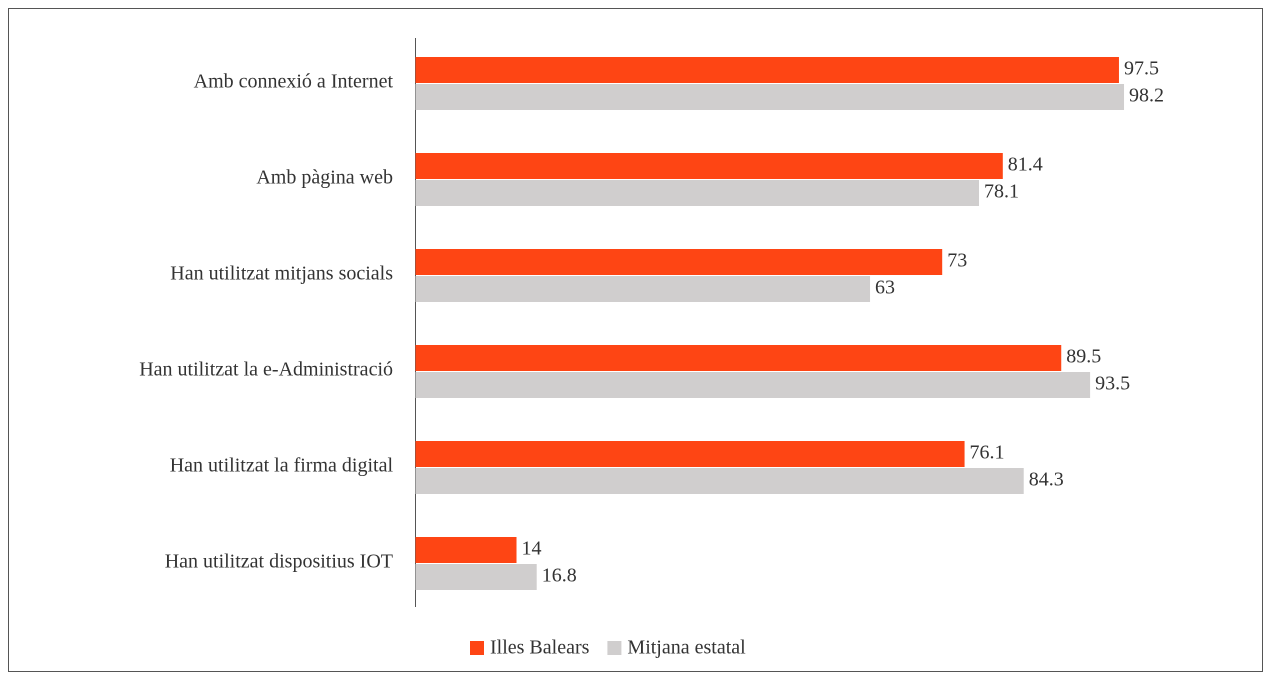 Image resolution: width=1271 pixels, height=679 pixels. Describe the element at coordinates (885, 288) in the screenshot. I see `data-label: 63` at that location.